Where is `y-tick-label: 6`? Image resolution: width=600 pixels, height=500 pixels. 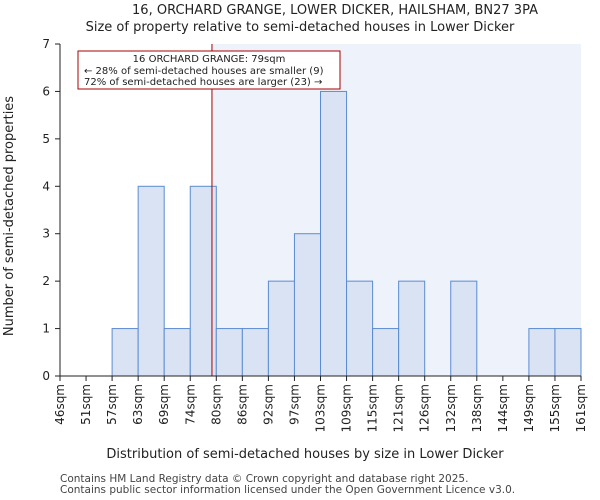
y-tick-label: 6 is located at coordinates (46, 91).